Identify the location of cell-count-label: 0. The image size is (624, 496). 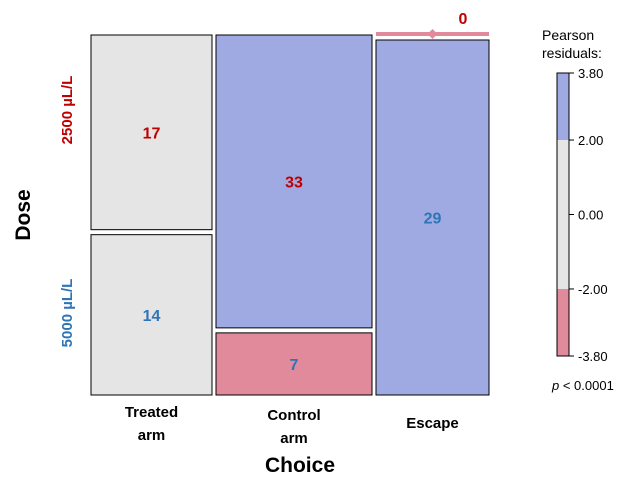
(463, 19).